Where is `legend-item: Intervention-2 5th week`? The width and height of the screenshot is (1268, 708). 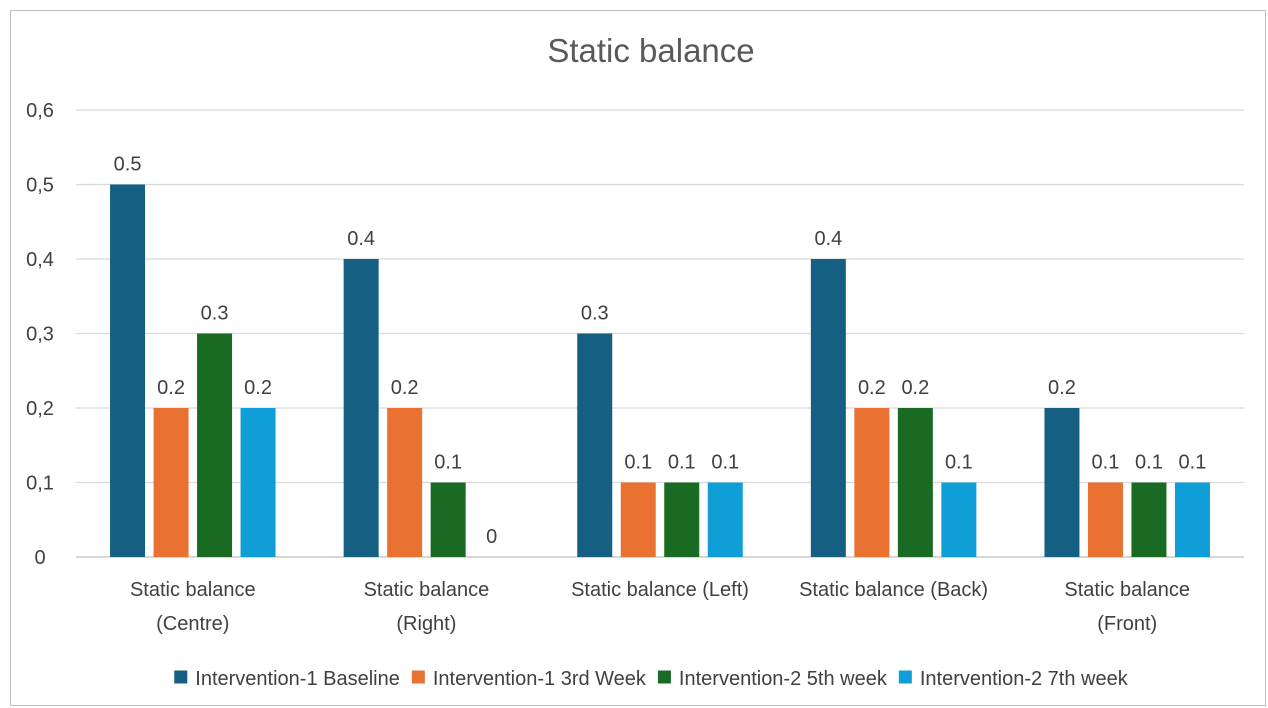 legend-item: Intervention-2 5th week is located at coordinates (772, 679).